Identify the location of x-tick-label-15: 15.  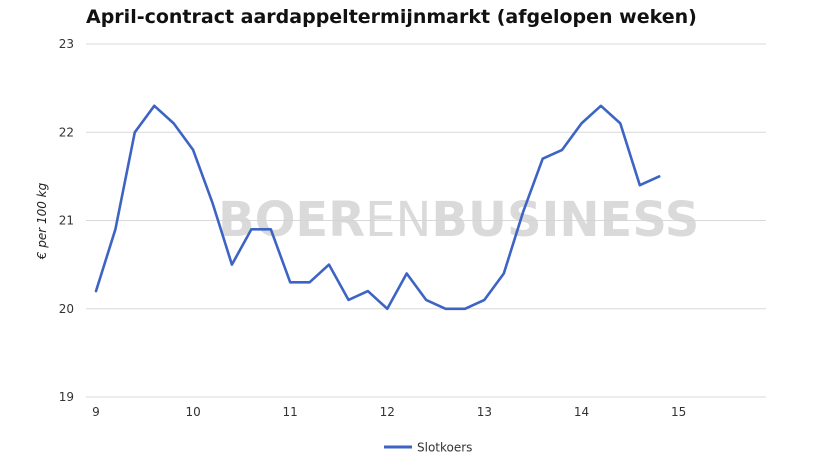
(678, 412).